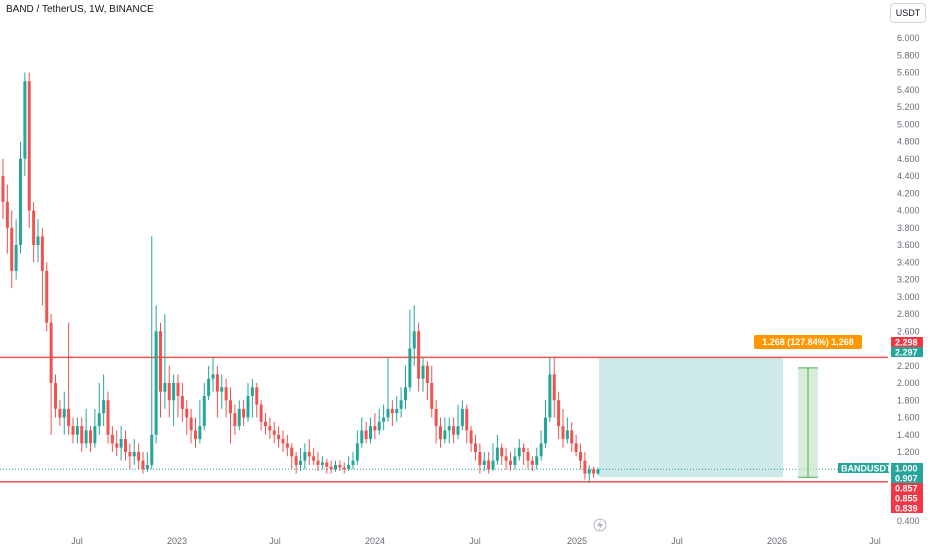 Image resolution: width=932 pixels, height=550 pixels. What do you see at coordinates (908, 521) in the screenshot?
I see `y-tick-label: 0.400` at bounding box center [908, 521].